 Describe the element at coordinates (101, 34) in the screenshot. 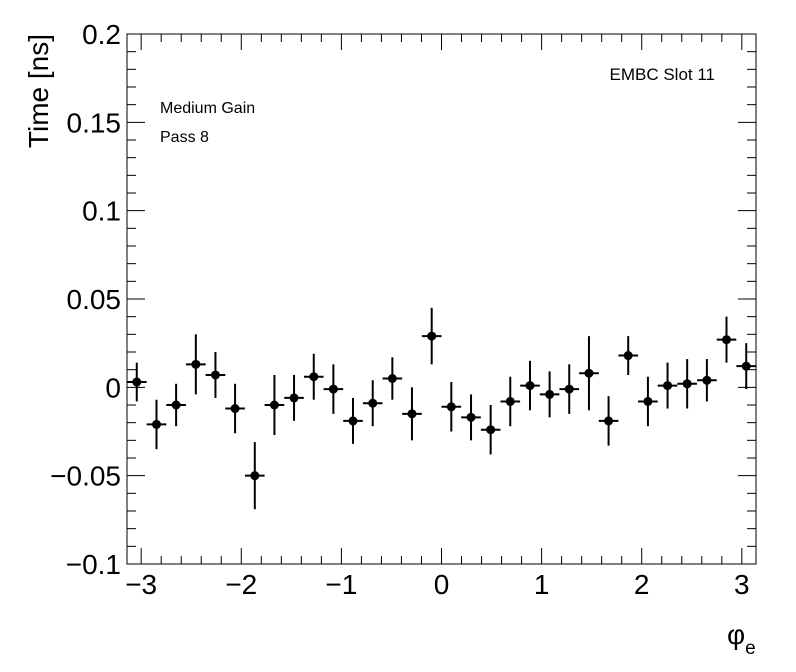

I see `y-tick-label: 0.2` at that location.